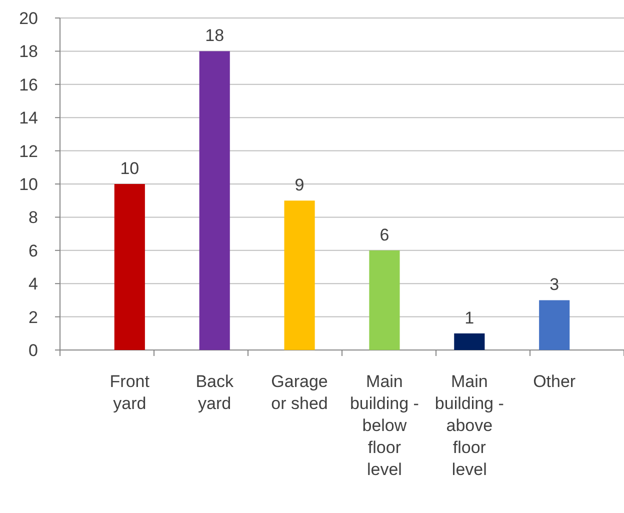 Image resolution: width=624 pixels, height=513 pixels. What do you see at coordinates (28, 84) in the screenshot?
I see `y-tick-label: 16` at bounding box center [28, 84].